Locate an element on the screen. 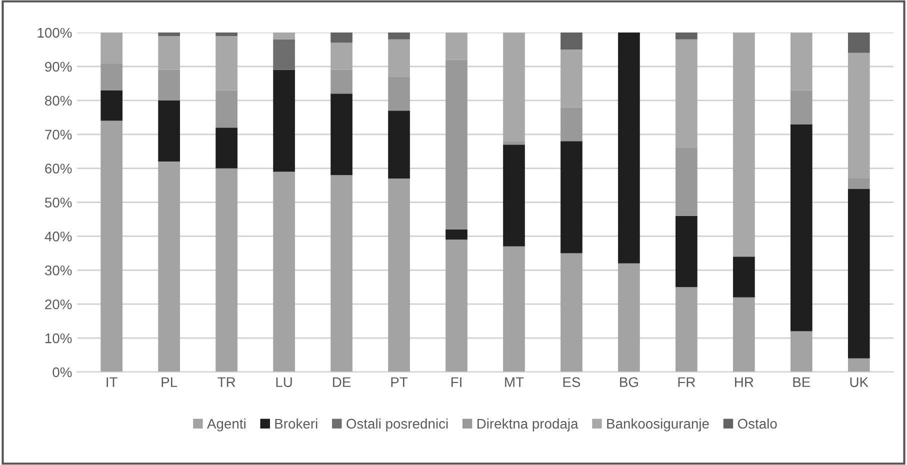  y-tick-label: 10% is located at coordinates (58, 338).